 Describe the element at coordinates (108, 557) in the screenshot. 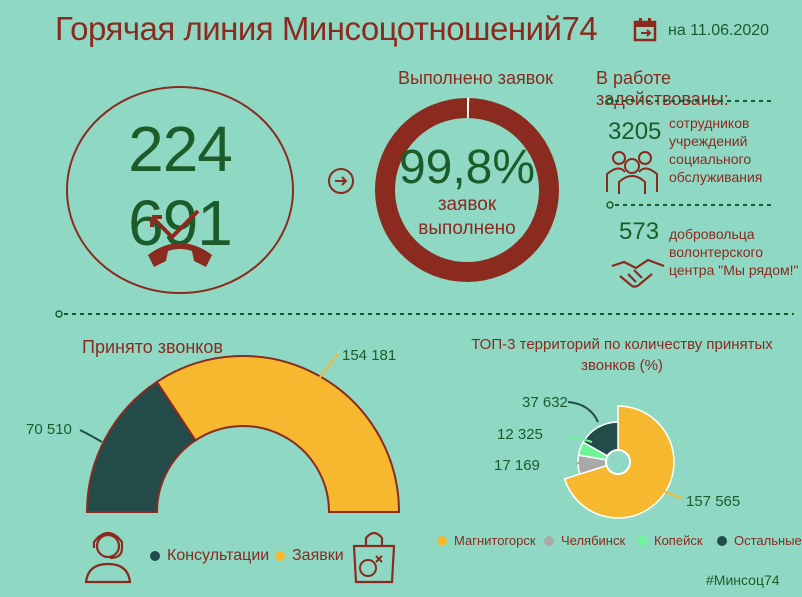

I see `headset-operator-icon` at that location.